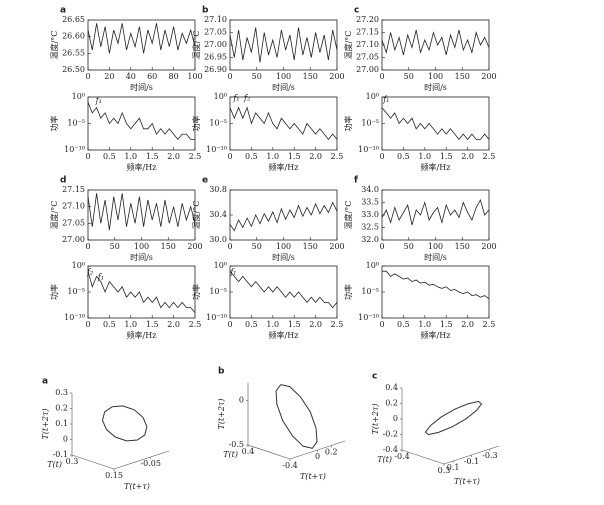  What do you see at coordinates (215, 69) in the screenshot?
I see `y-tick-label: 26.90` at bounding box center [215, 69].